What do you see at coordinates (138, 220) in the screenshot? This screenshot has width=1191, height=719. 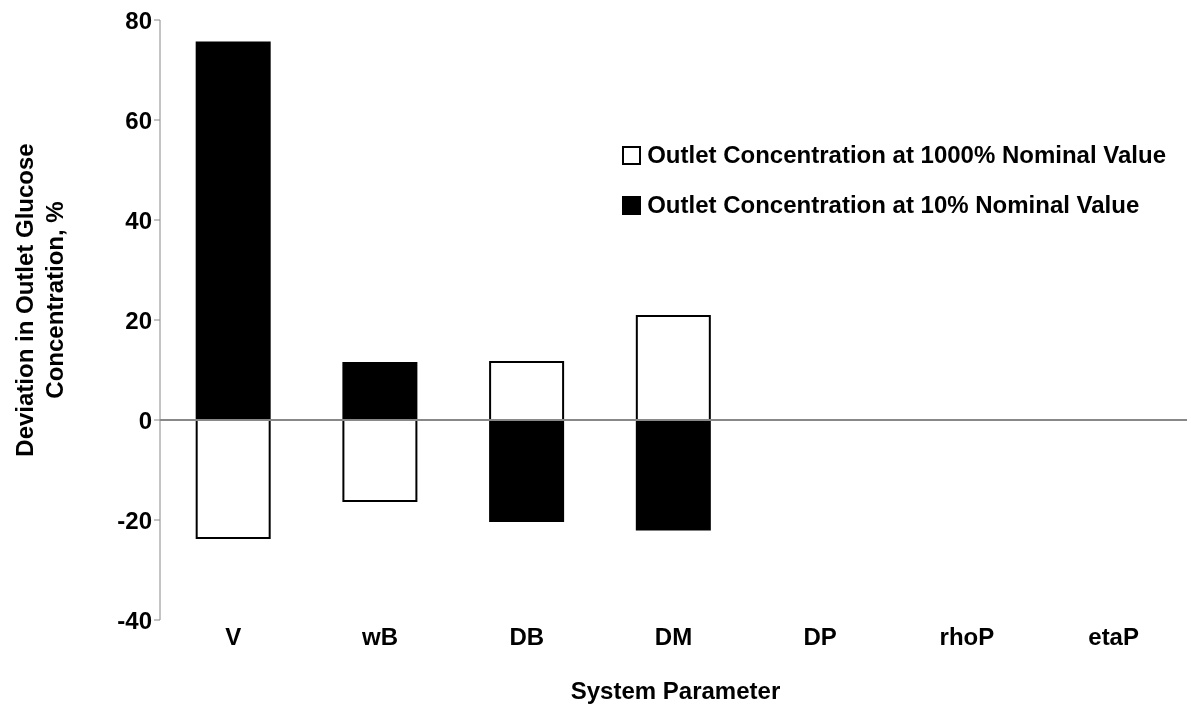 I see `y-tick-label: 40` at bounding box center [138, 220].